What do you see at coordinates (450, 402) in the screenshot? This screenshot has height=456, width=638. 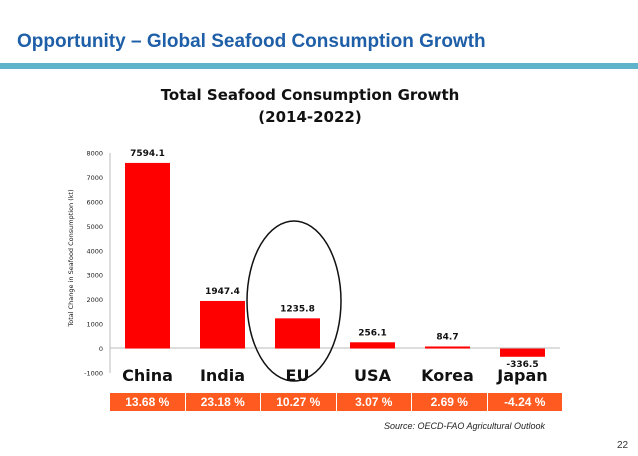 I see `growth-pct-korea: 2.69 %` at bounding box center [450, 402].